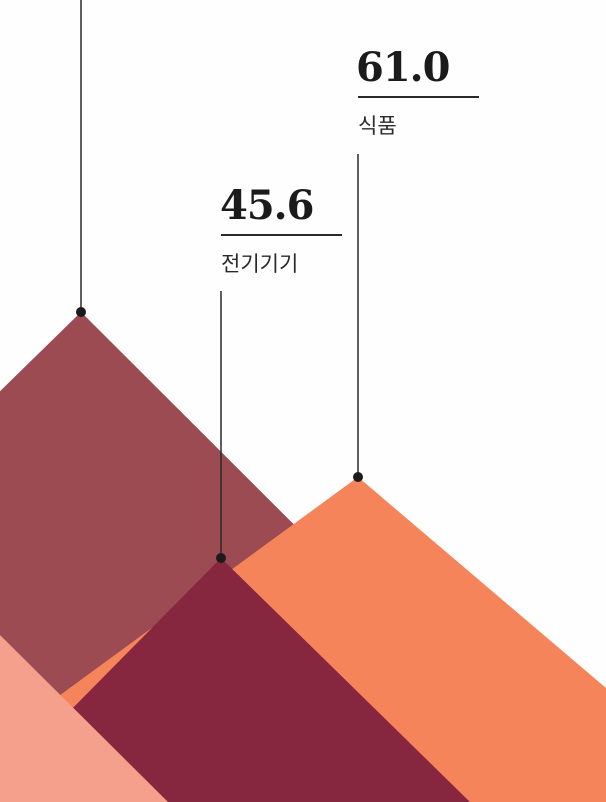 Image resolution: width=606 pixels, height=802 pixels. I want to click on category-label-food: 식품, so click(377, 126).